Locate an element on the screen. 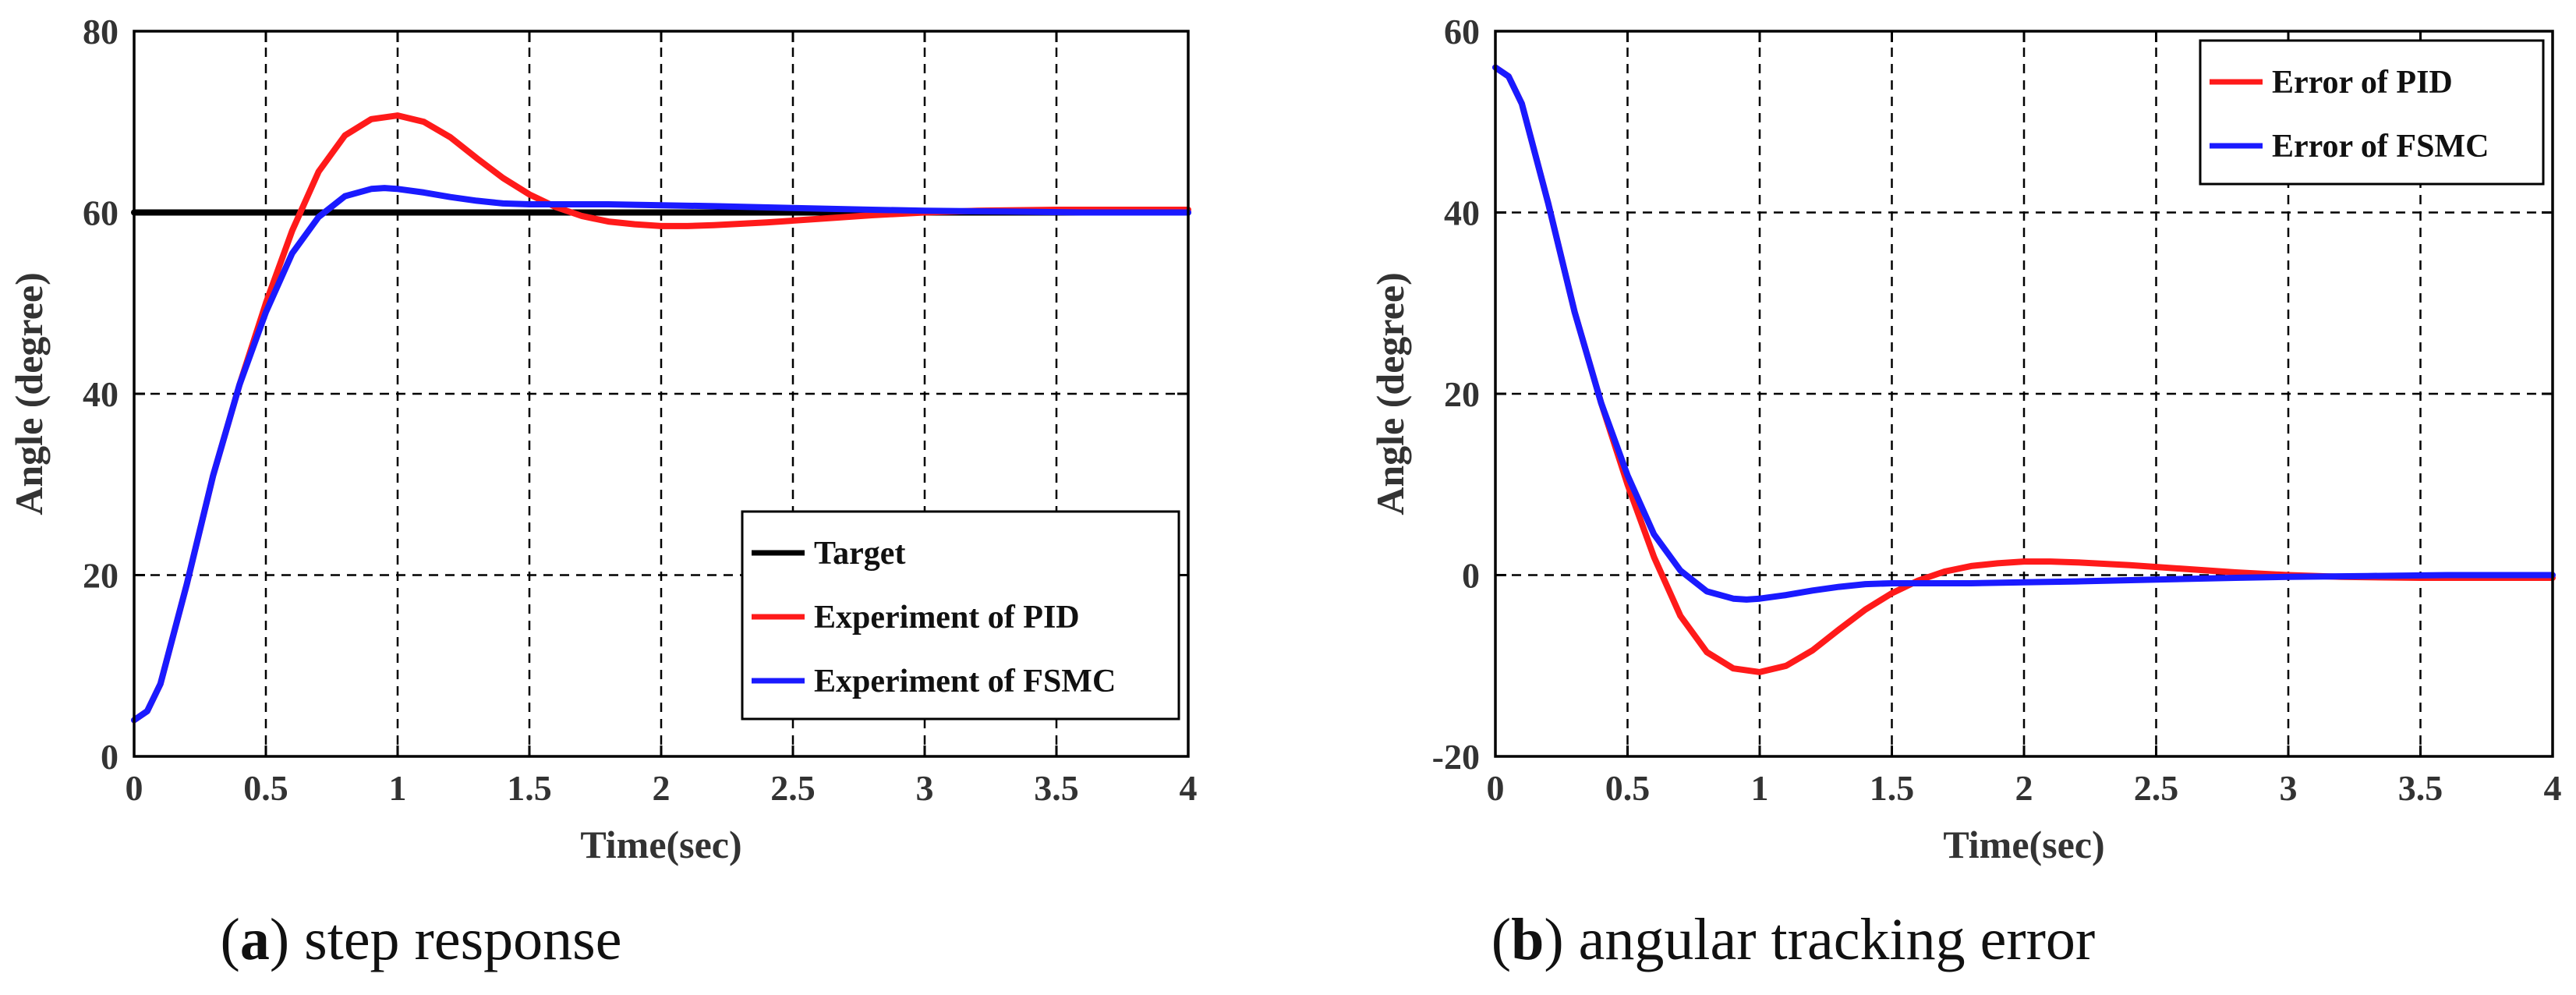  x-axis-label-a: Time(sec) is located at coordinates (660, 844).